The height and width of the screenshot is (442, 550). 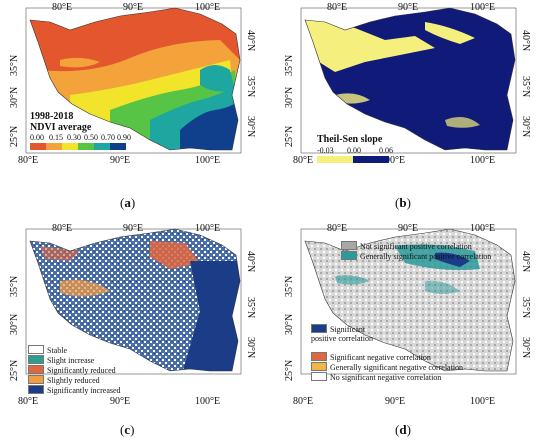 I want to click on legend-tick: 0.00, so click(x=37, y=137).